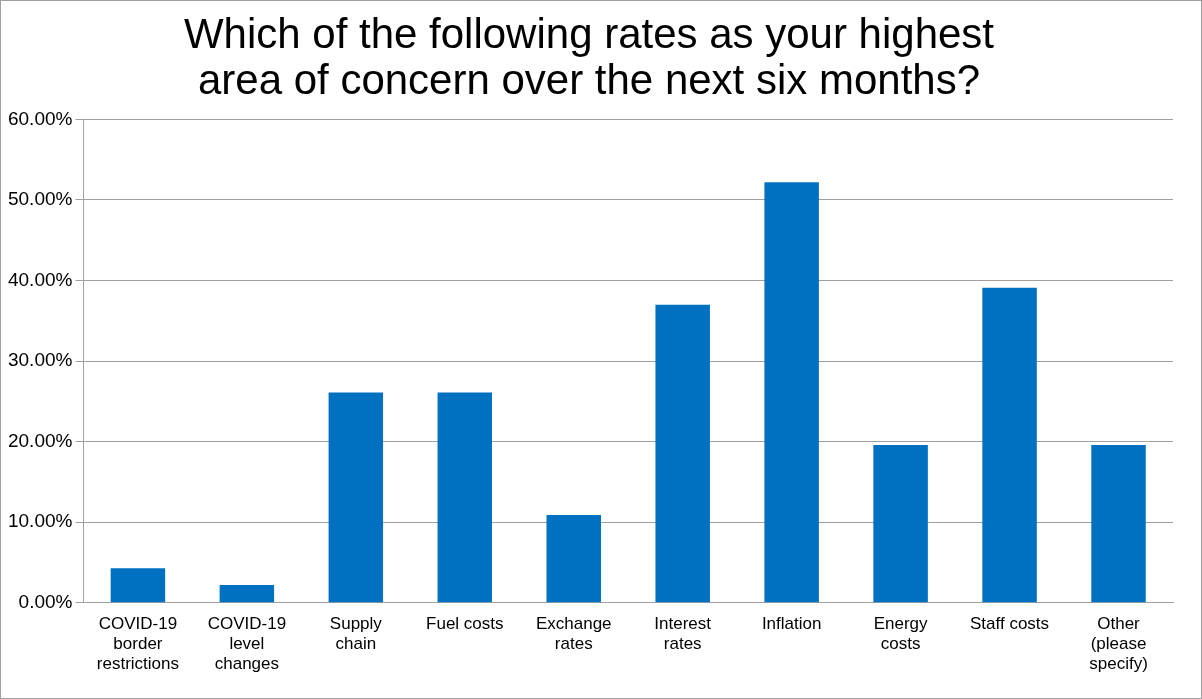 The height and width of the screenshot is (699, 1202). I want to click on x-tick-label: COVID-19 level changes, so click(247, 643).